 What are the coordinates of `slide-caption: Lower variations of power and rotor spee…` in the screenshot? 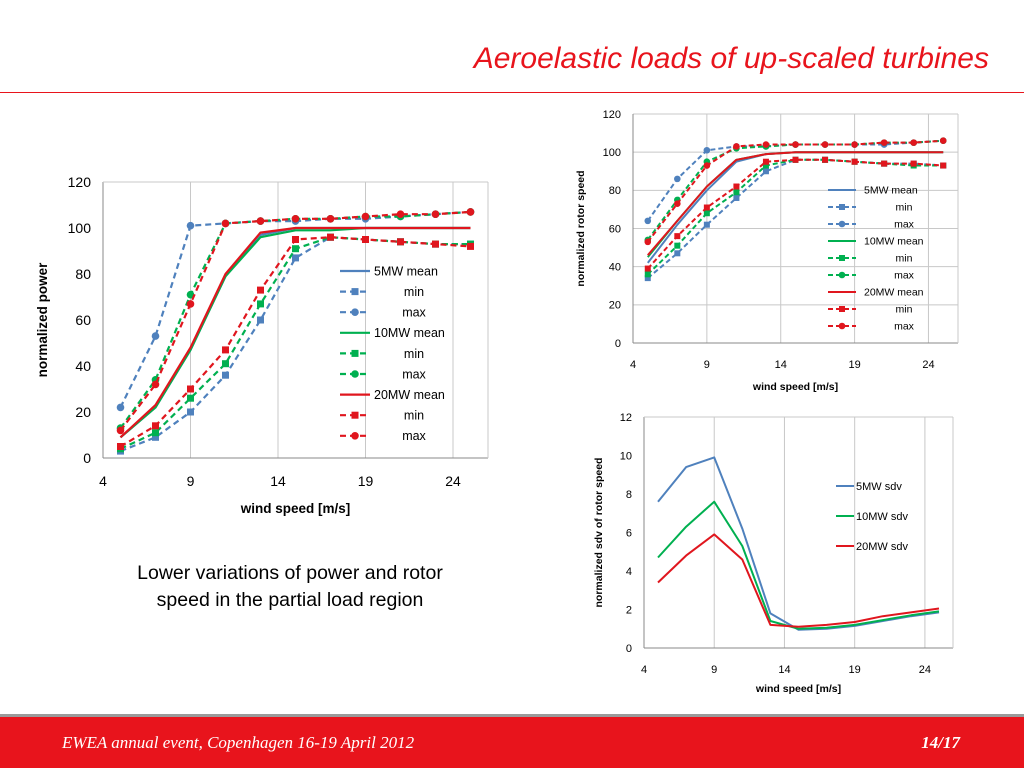 It's located at (290, 586).